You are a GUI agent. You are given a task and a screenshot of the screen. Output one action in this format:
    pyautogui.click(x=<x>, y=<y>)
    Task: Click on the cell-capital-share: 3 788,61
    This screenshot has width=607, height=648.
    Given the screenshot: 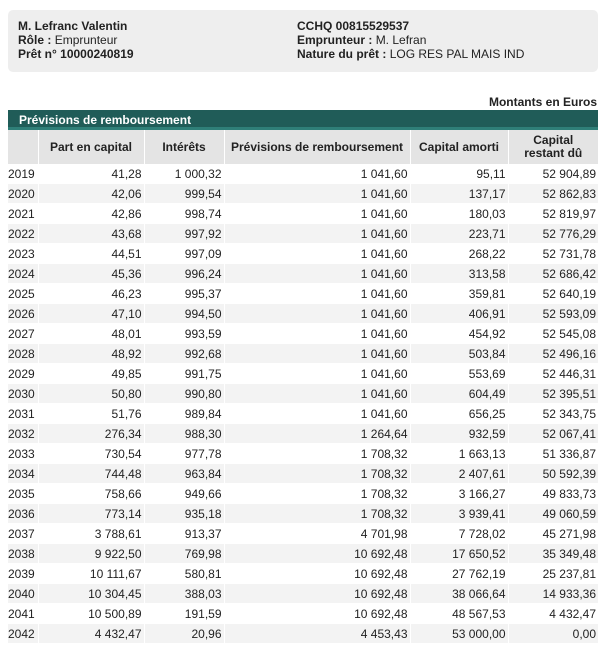 What is the action you would take?
    pyautogui.click(x=90, y=533)
    